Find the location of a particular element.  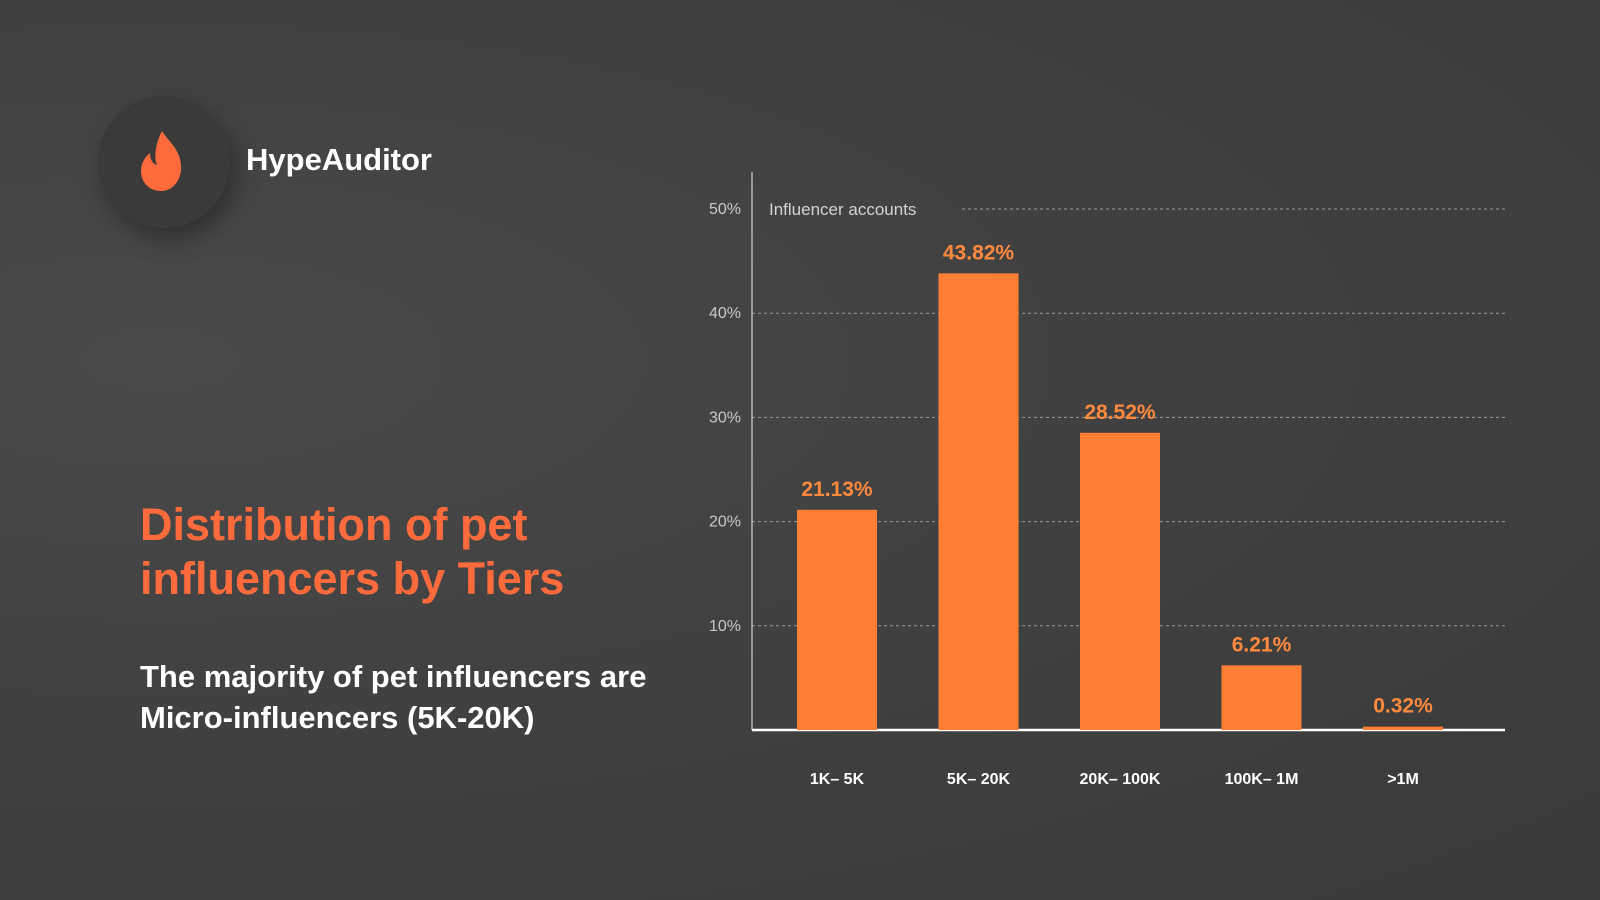

brand-logo: HypeAuditor is located at coordinates (265, 162).